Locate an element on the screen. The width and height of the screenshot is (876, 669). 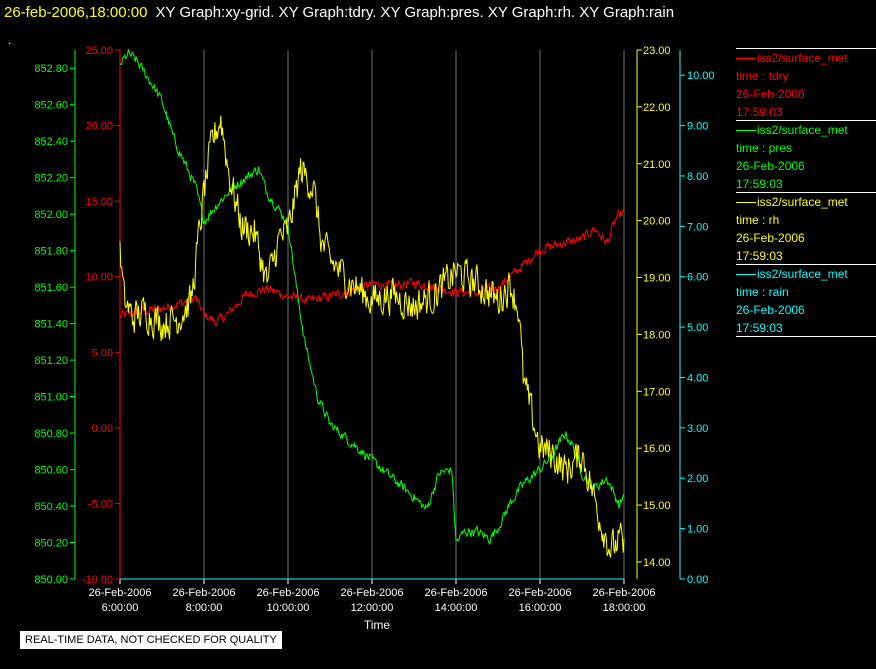
pres-tick-label-9: 851.80 is located at coordinates (51, 252).